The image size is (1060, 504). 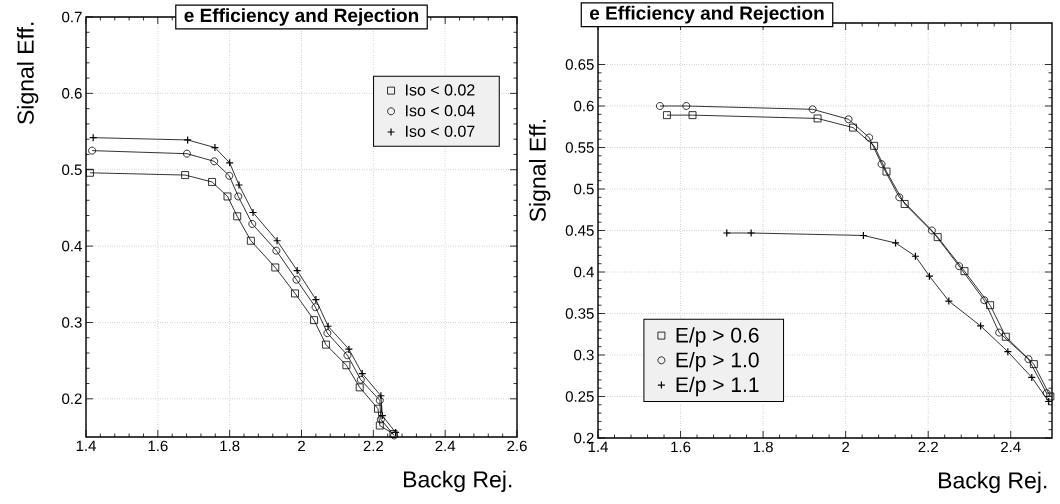 What do you see at coordinates (579, 64) in the screenshot?
I see `y-tick-label: 0.65` at bounding box center [579, 64].